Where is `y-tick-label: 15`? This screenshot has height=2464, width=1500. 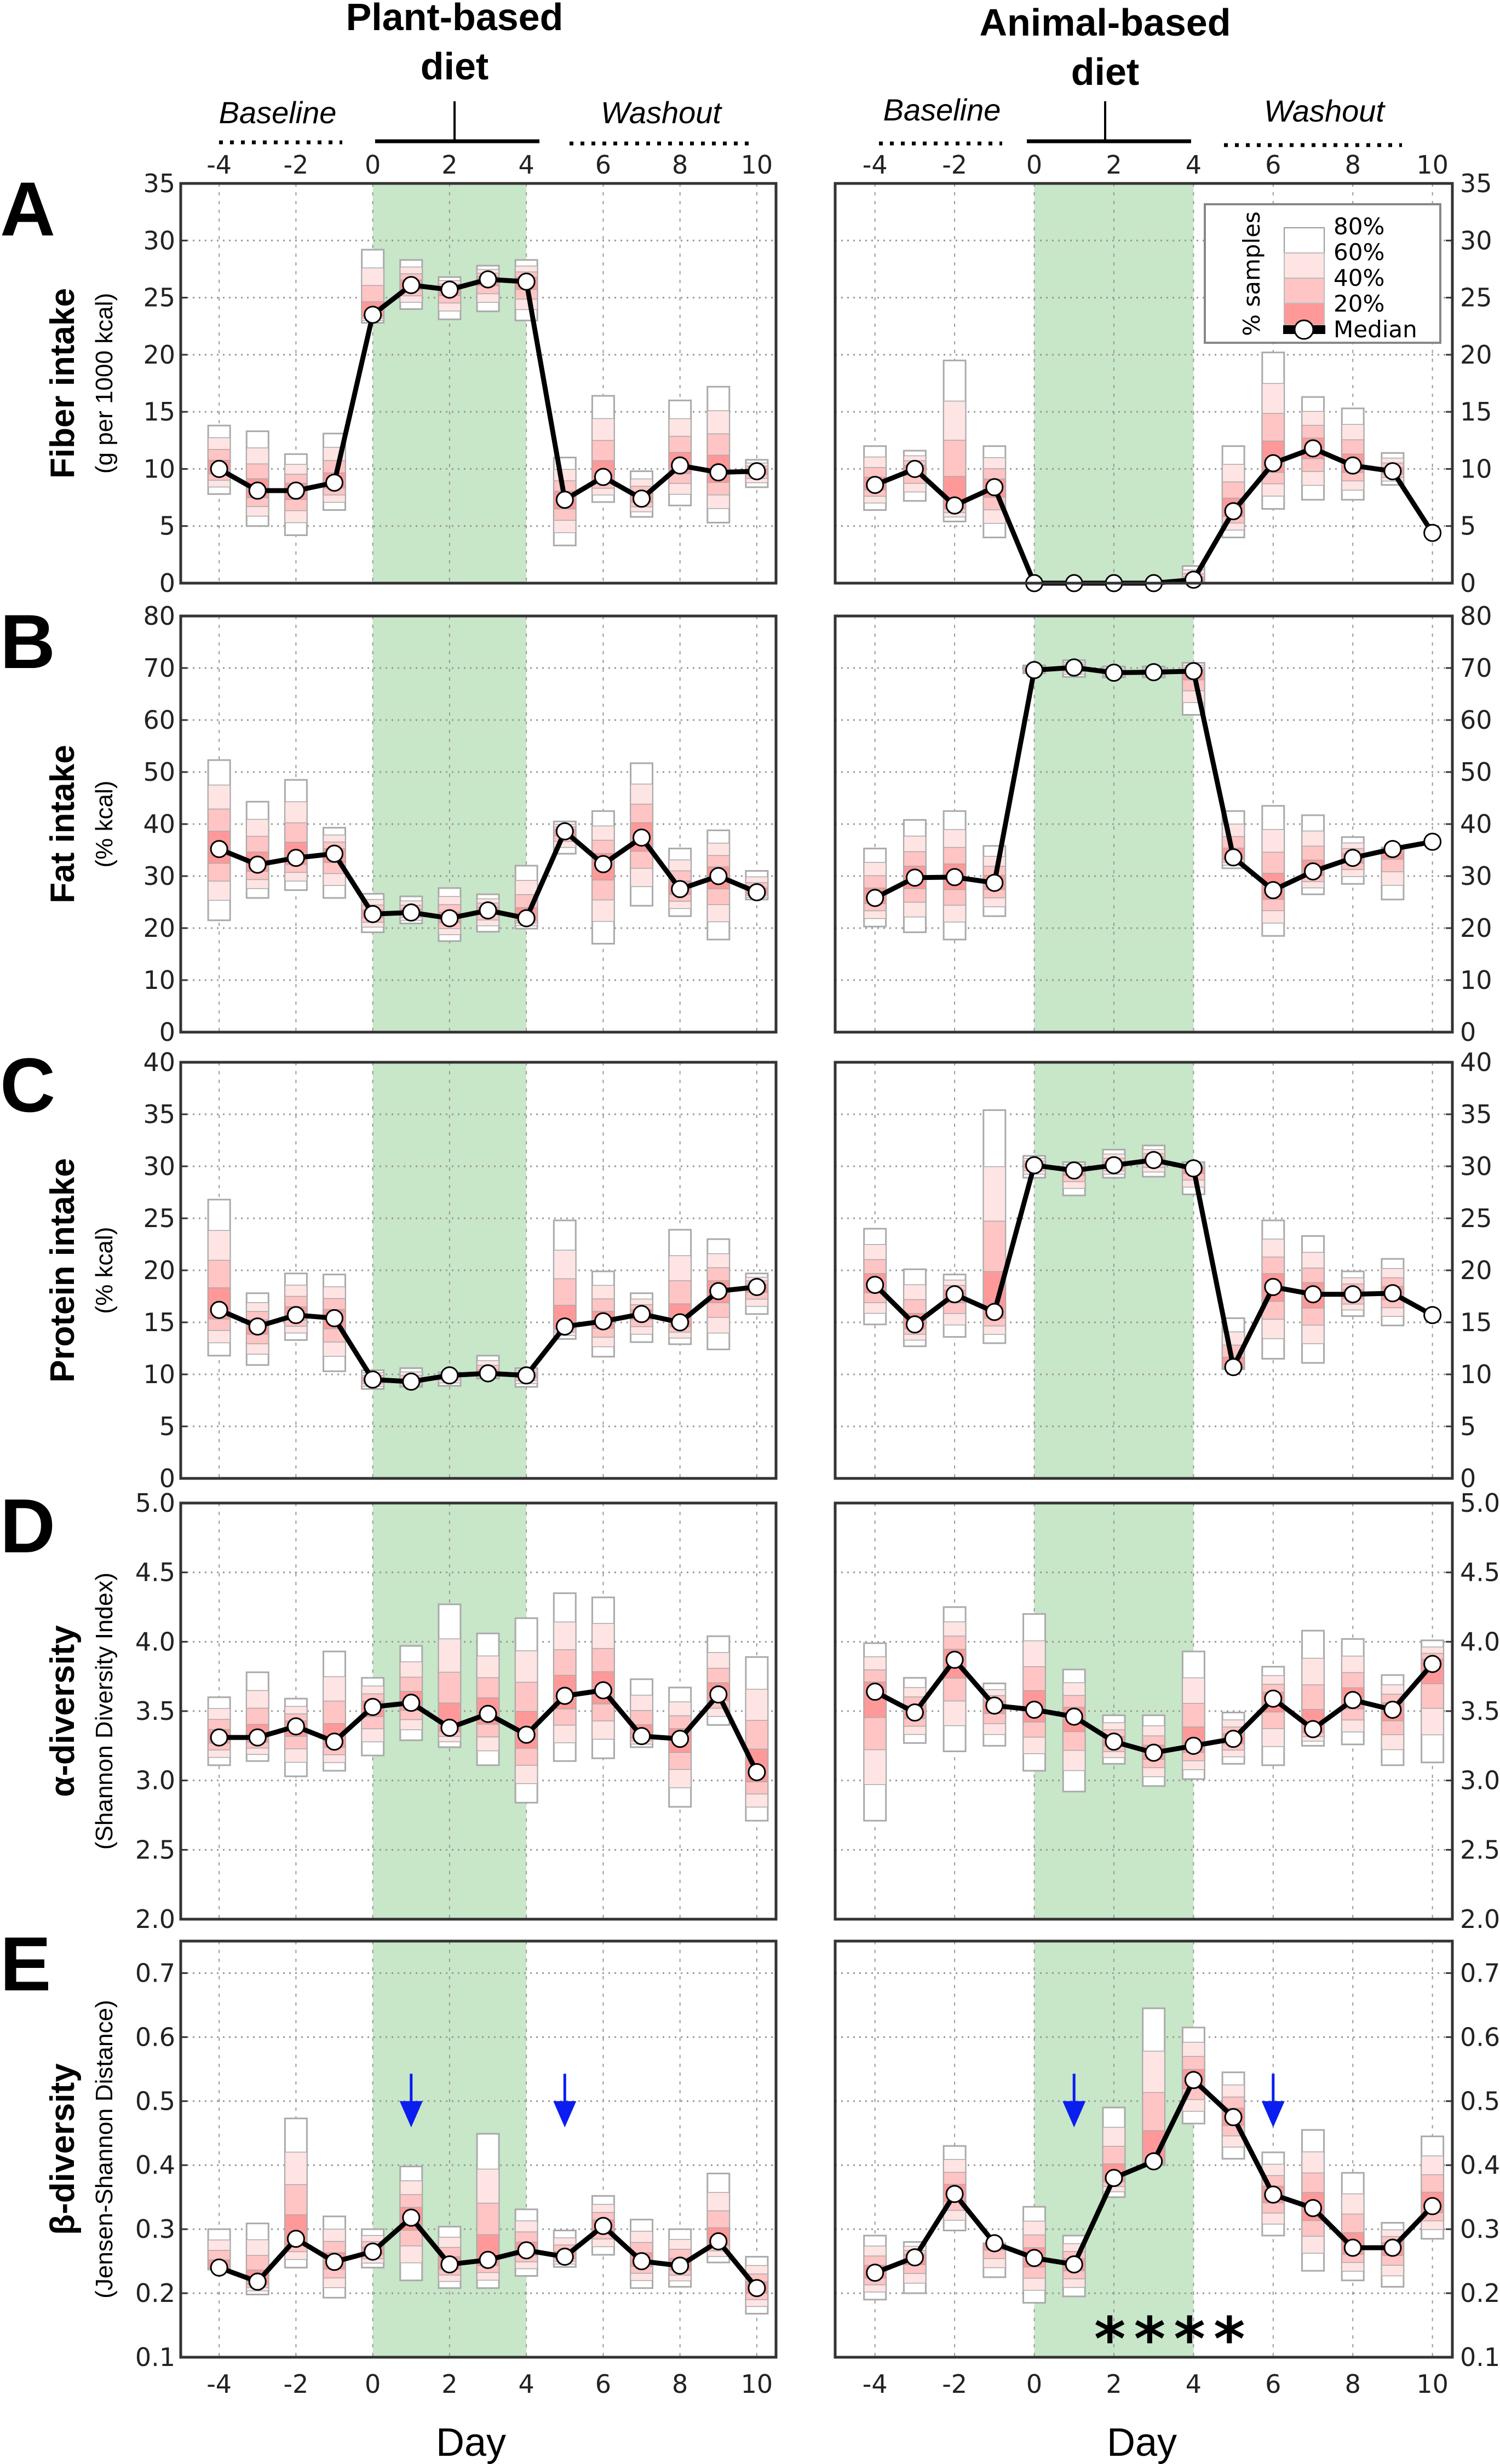 y-tick-label: 15 is located at coordinates (1476, 412).